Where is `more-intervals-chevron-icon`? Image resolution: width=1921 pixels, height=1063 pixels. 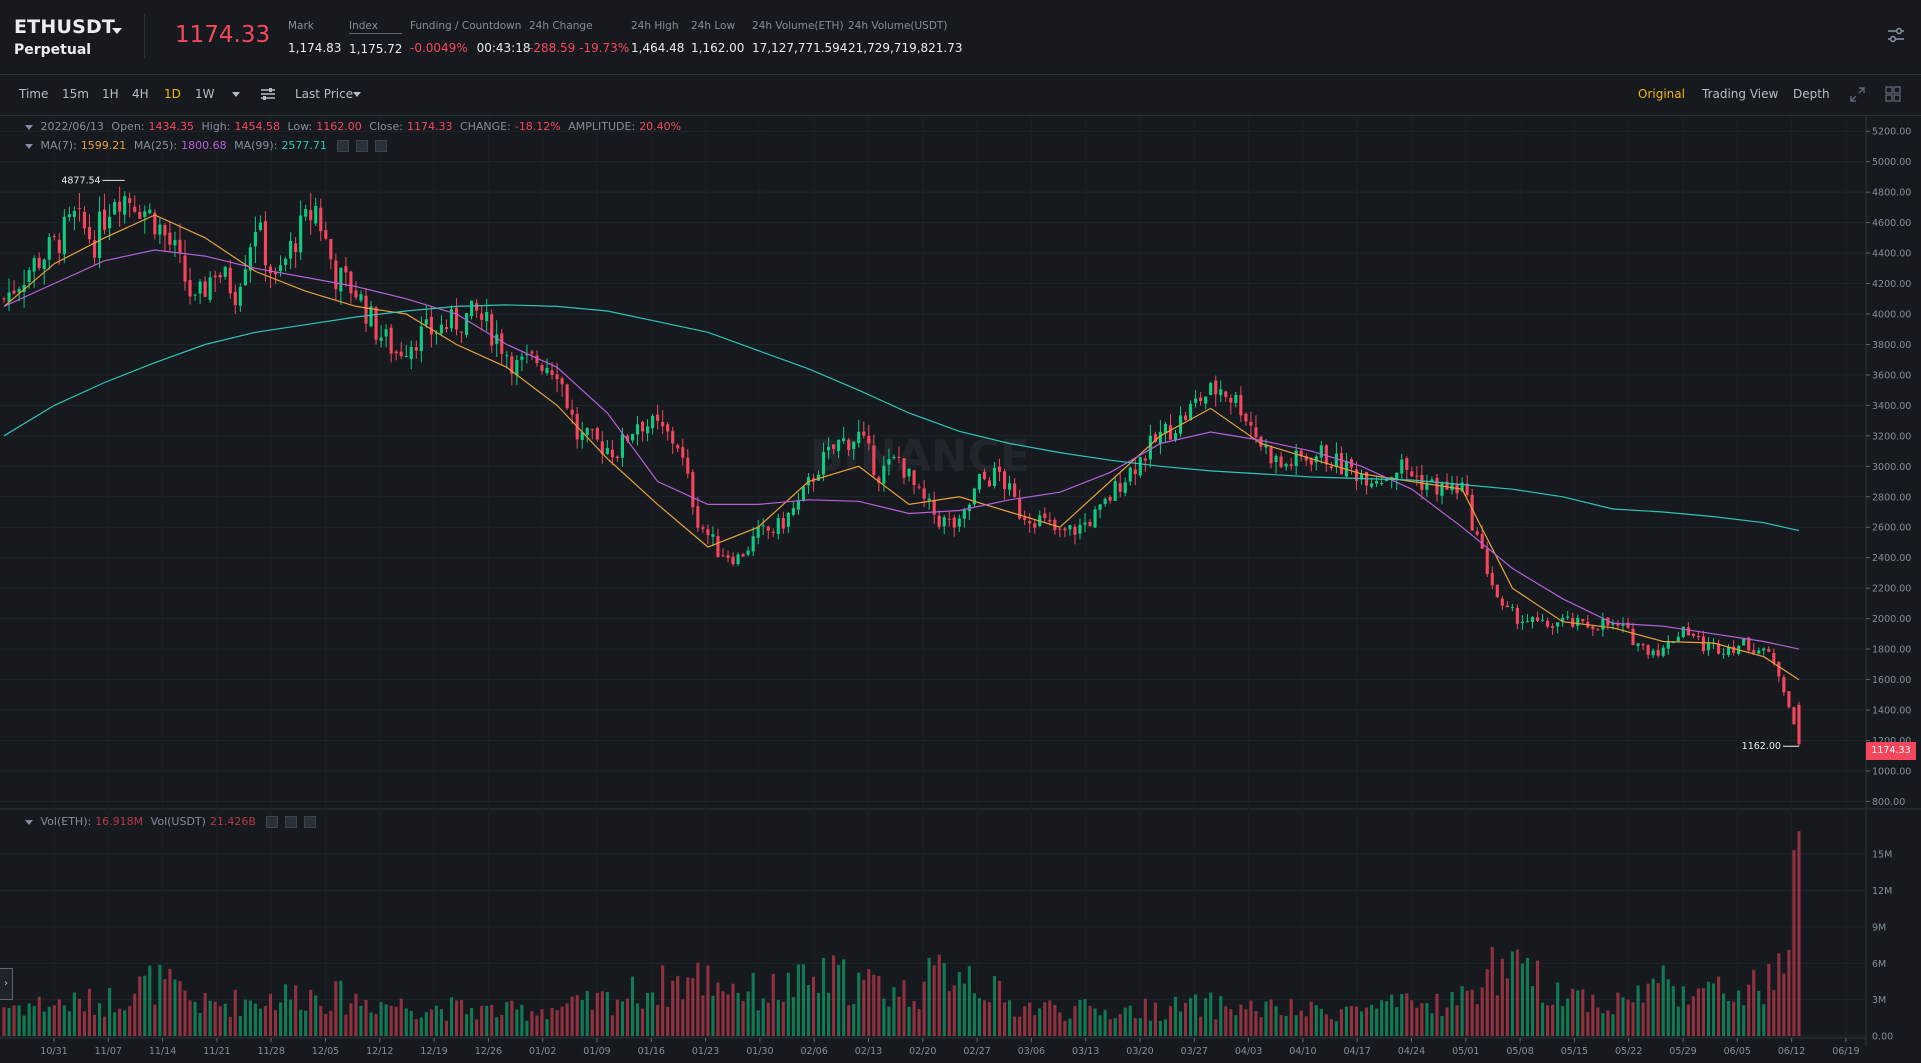 more-intervals-chevron-icon is located at coordinates (236, 94).